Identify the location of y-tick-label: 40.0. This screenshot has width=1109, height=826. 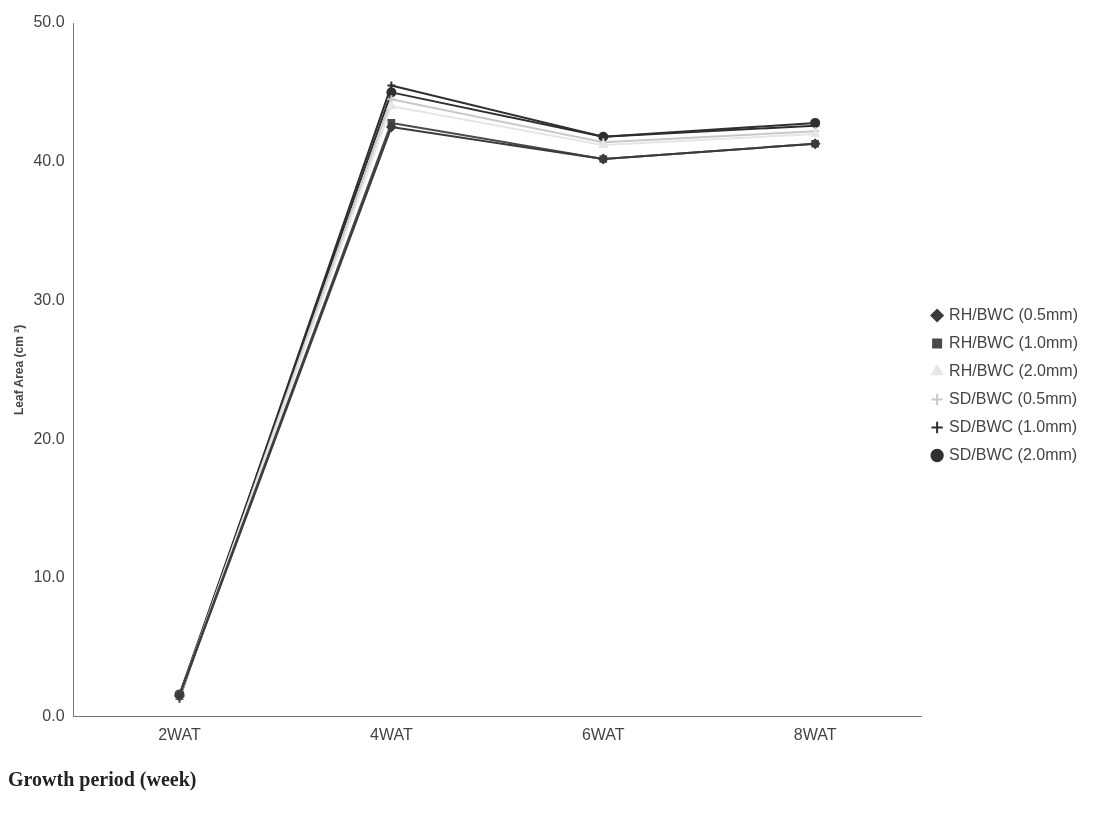
(49, 161).